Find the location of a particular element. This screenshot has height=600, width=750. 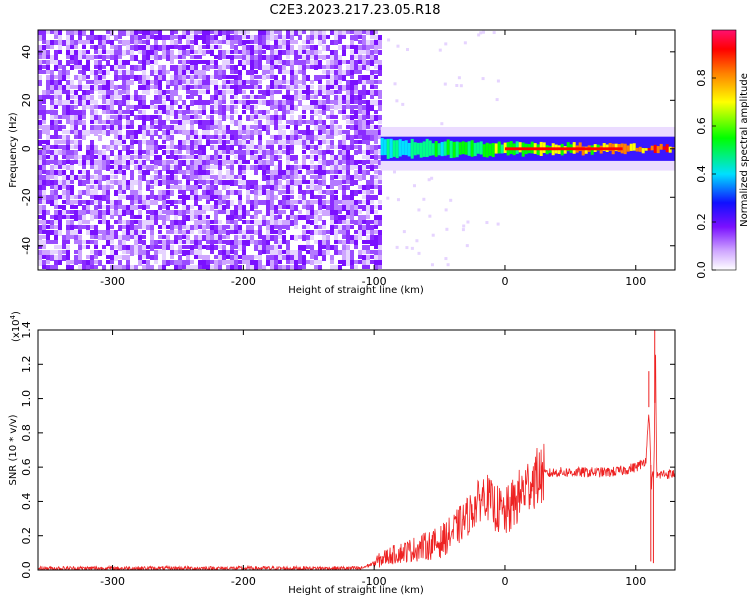

spectrogram-x-label: Height of straight line (km) is located at coordinates (356, 290).